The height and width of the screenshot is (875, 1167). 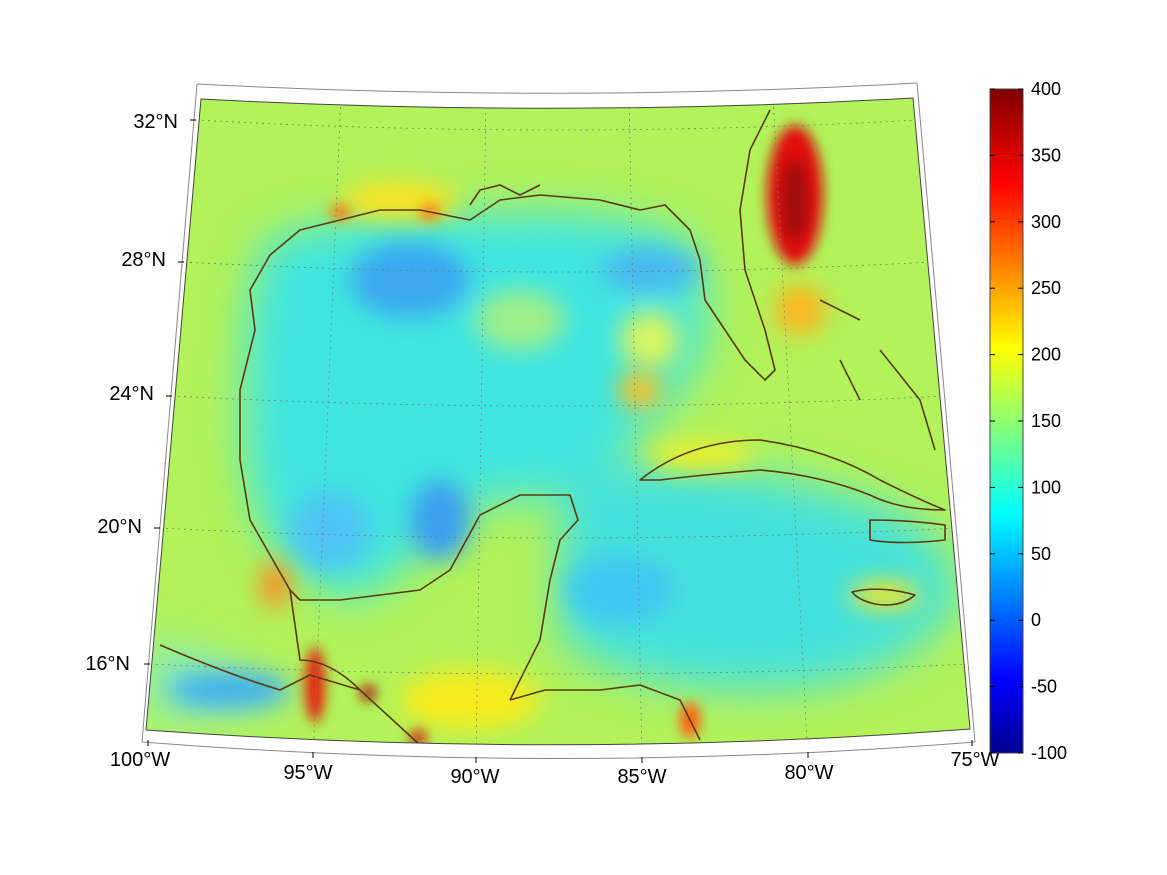 I want to click on lon-label-90: 90°W, so click(x=474, y=777).